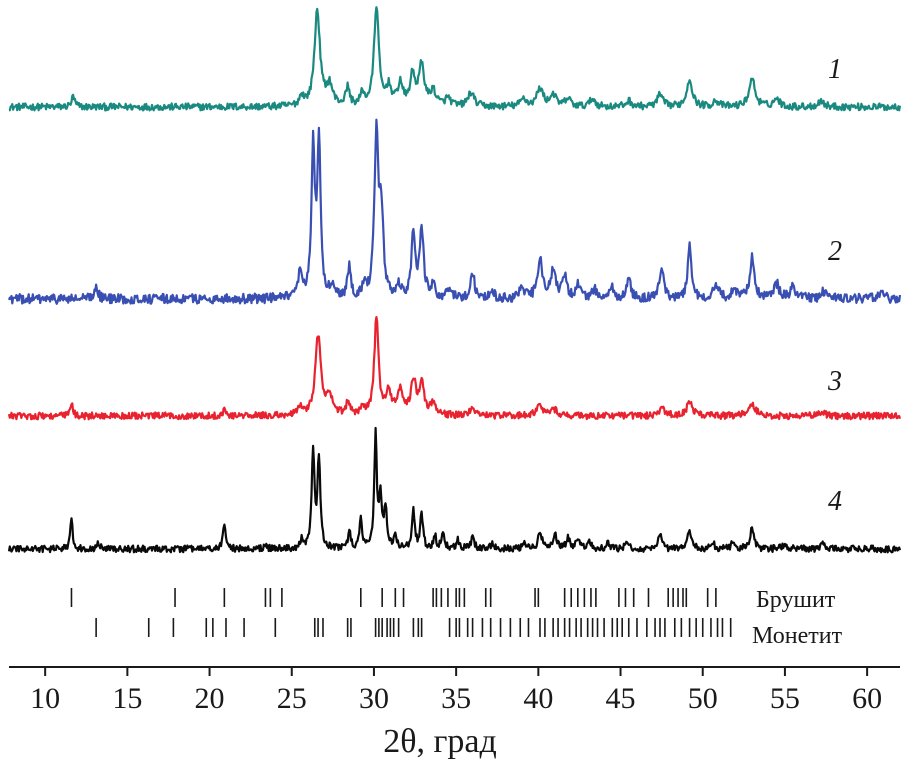  What do you see at coordinates (703, 698) in the screenshot?
I see `x-tick-label: 50` at bounding box center [703, 698].